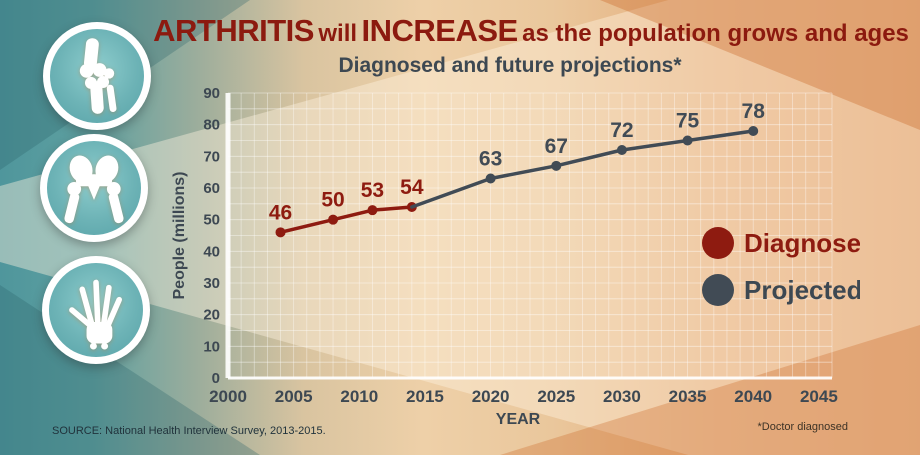 Image resolution: width=920 pixels, height=455 pixels. Describe the element at coordinates (228, 396) in the screenshot. I see `x-tick-label: 2000` at that location.